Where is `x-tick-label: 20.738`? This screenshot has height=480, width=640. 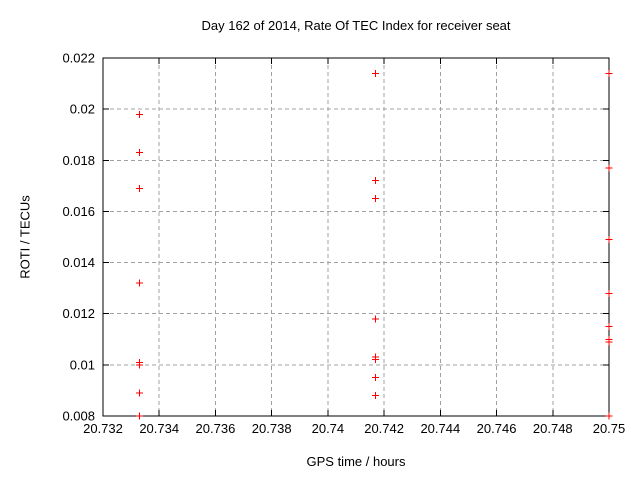 x-tick-label: 20.738 is located at coordinates (272, 428).